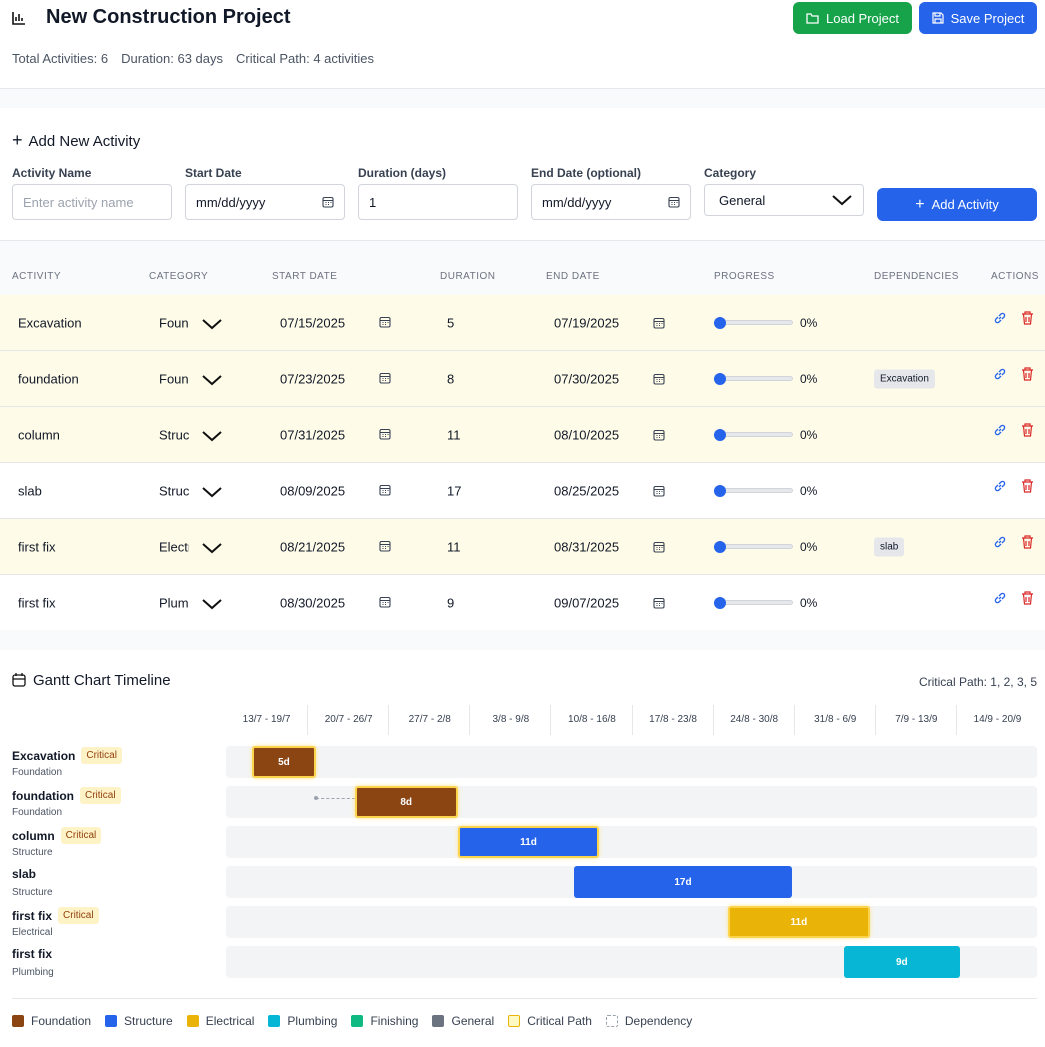 Image resolution: width=1045 pixels, height=1047 pixels. What do you see at coordinates (313, 435) in the screenshot?
I see `start-date: 07/31/2025` at bounding box center [313, 435].